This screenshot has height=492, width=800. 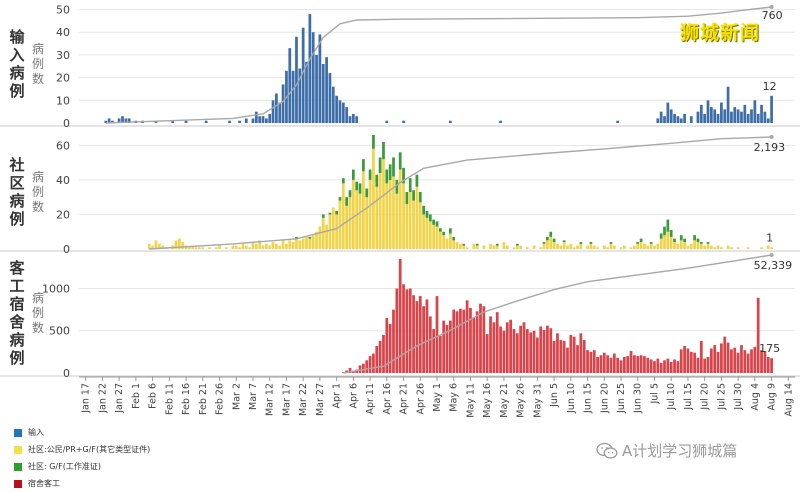 I want to click on xtick-label-31: Jun 20, so click(x=604, y=398).